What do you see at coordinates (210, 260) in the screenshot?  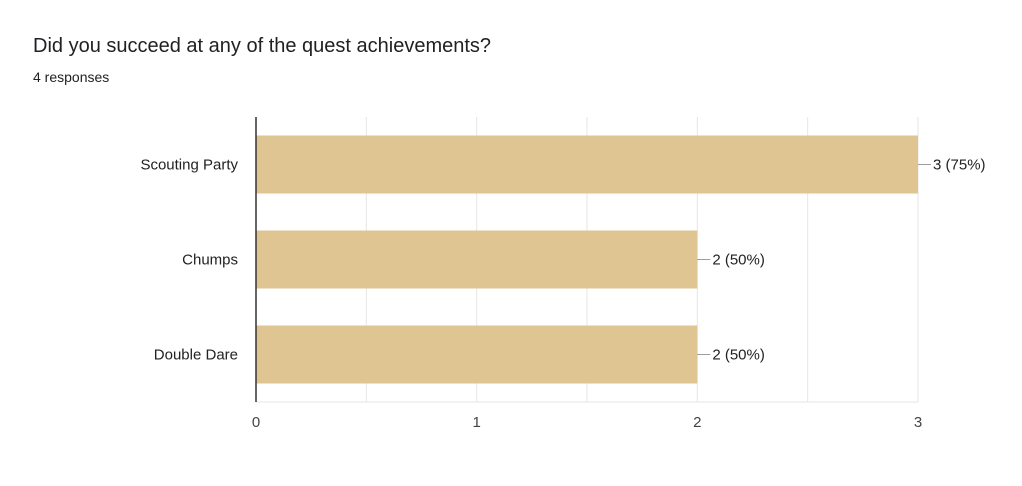 I see `category-label: Chumps` at bounding box center [210, 260].